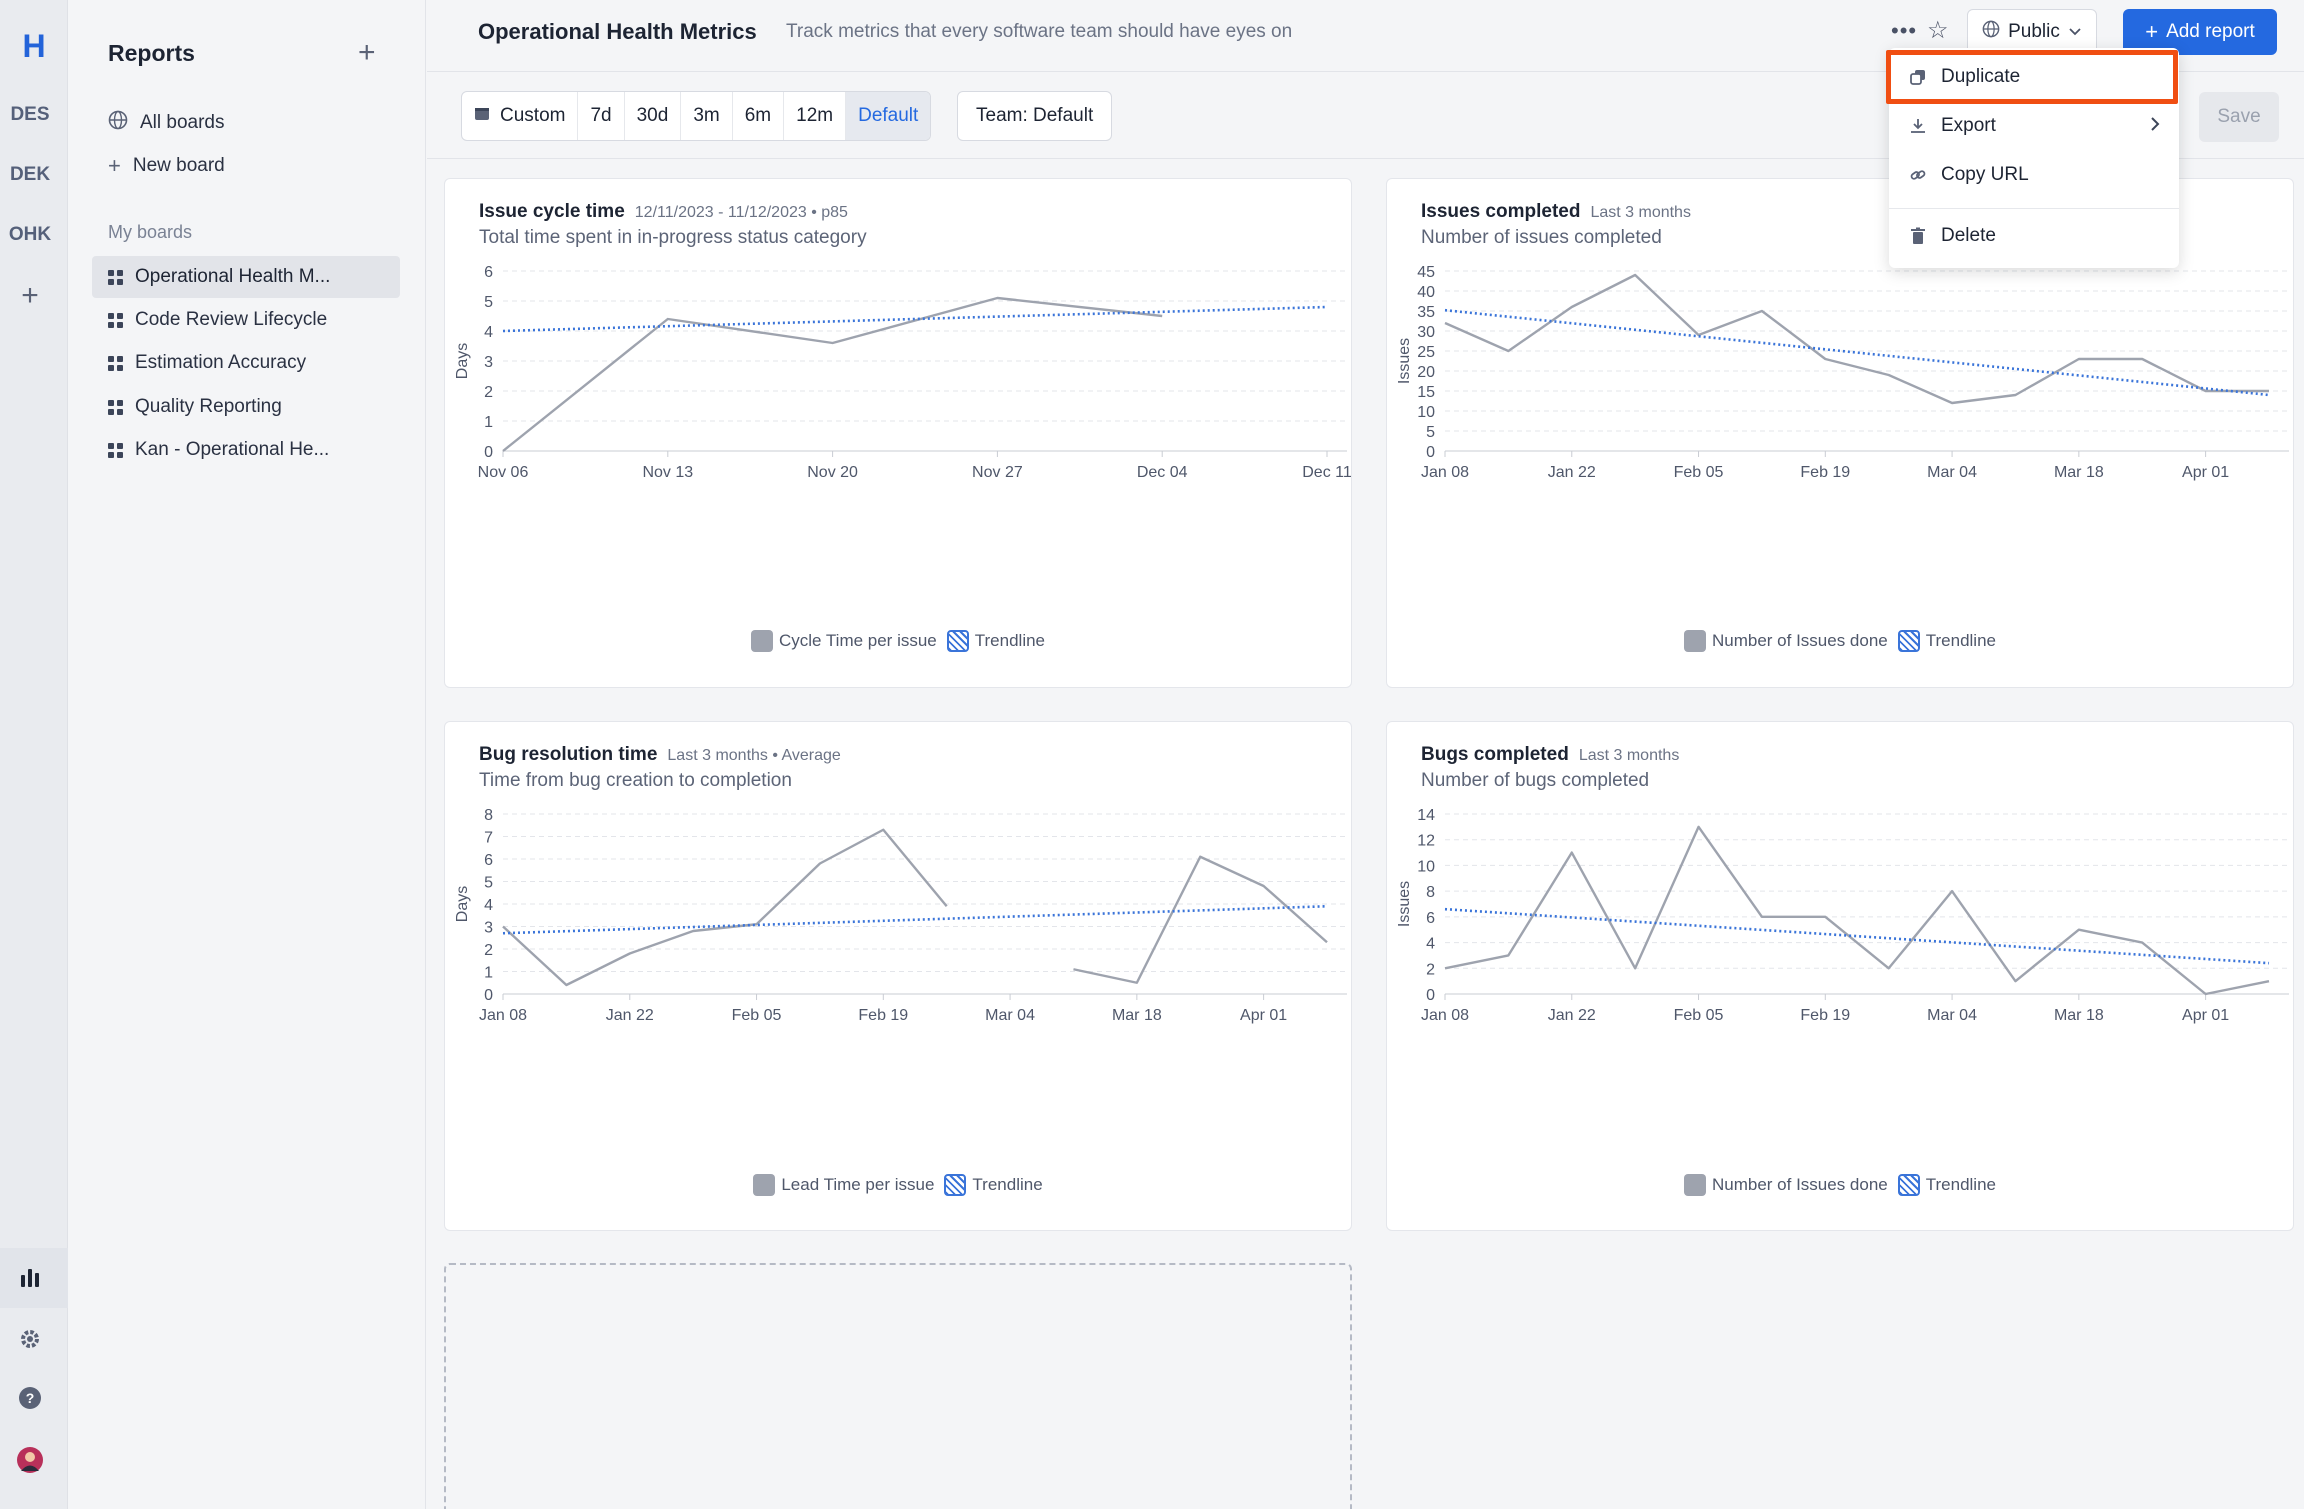 Image resolution: width=2304 pixels, height=1509 pixels. What do you see at coordinates (2034, 208) in the screenshot?
I see `menu-divider` at bounding box center [2034, 208].